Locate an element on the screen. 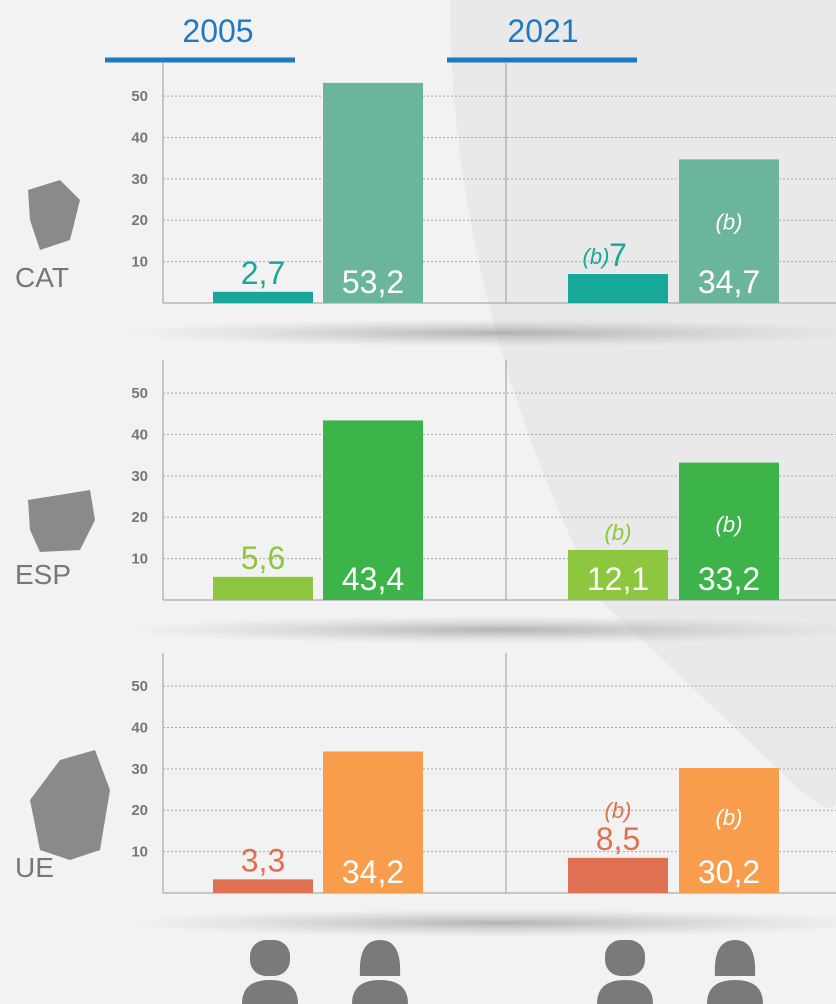  value-label: 34,2 is located at coordinates (373, 872).